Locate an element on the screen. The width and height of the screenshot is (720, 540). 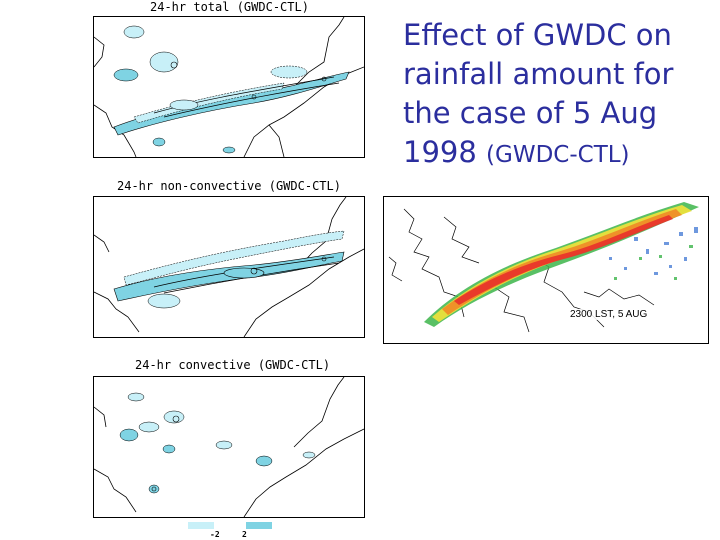
radar-image is located at coordinates (546, 270).